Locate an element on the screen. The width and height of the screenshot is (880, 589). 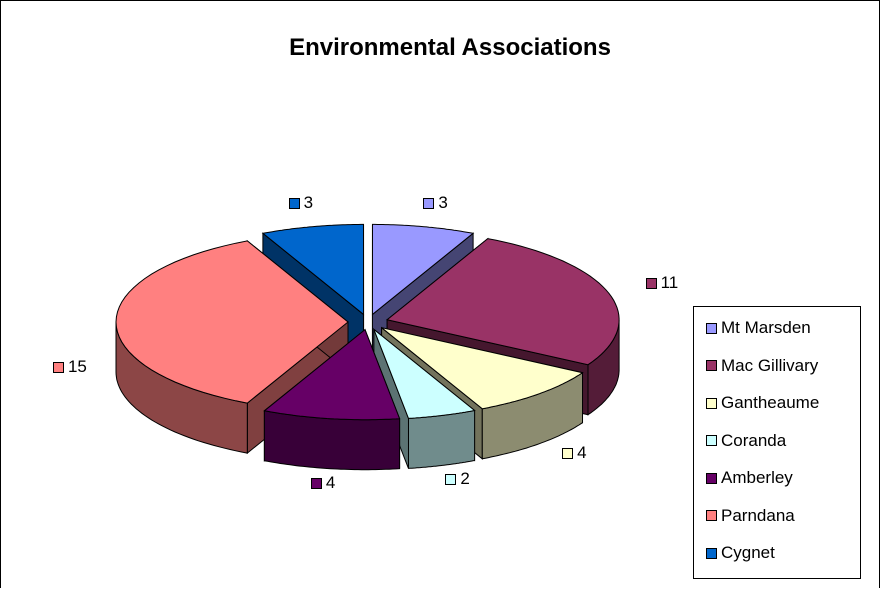
pie-slice-wall-coranda is located at coordinates (442, 439).